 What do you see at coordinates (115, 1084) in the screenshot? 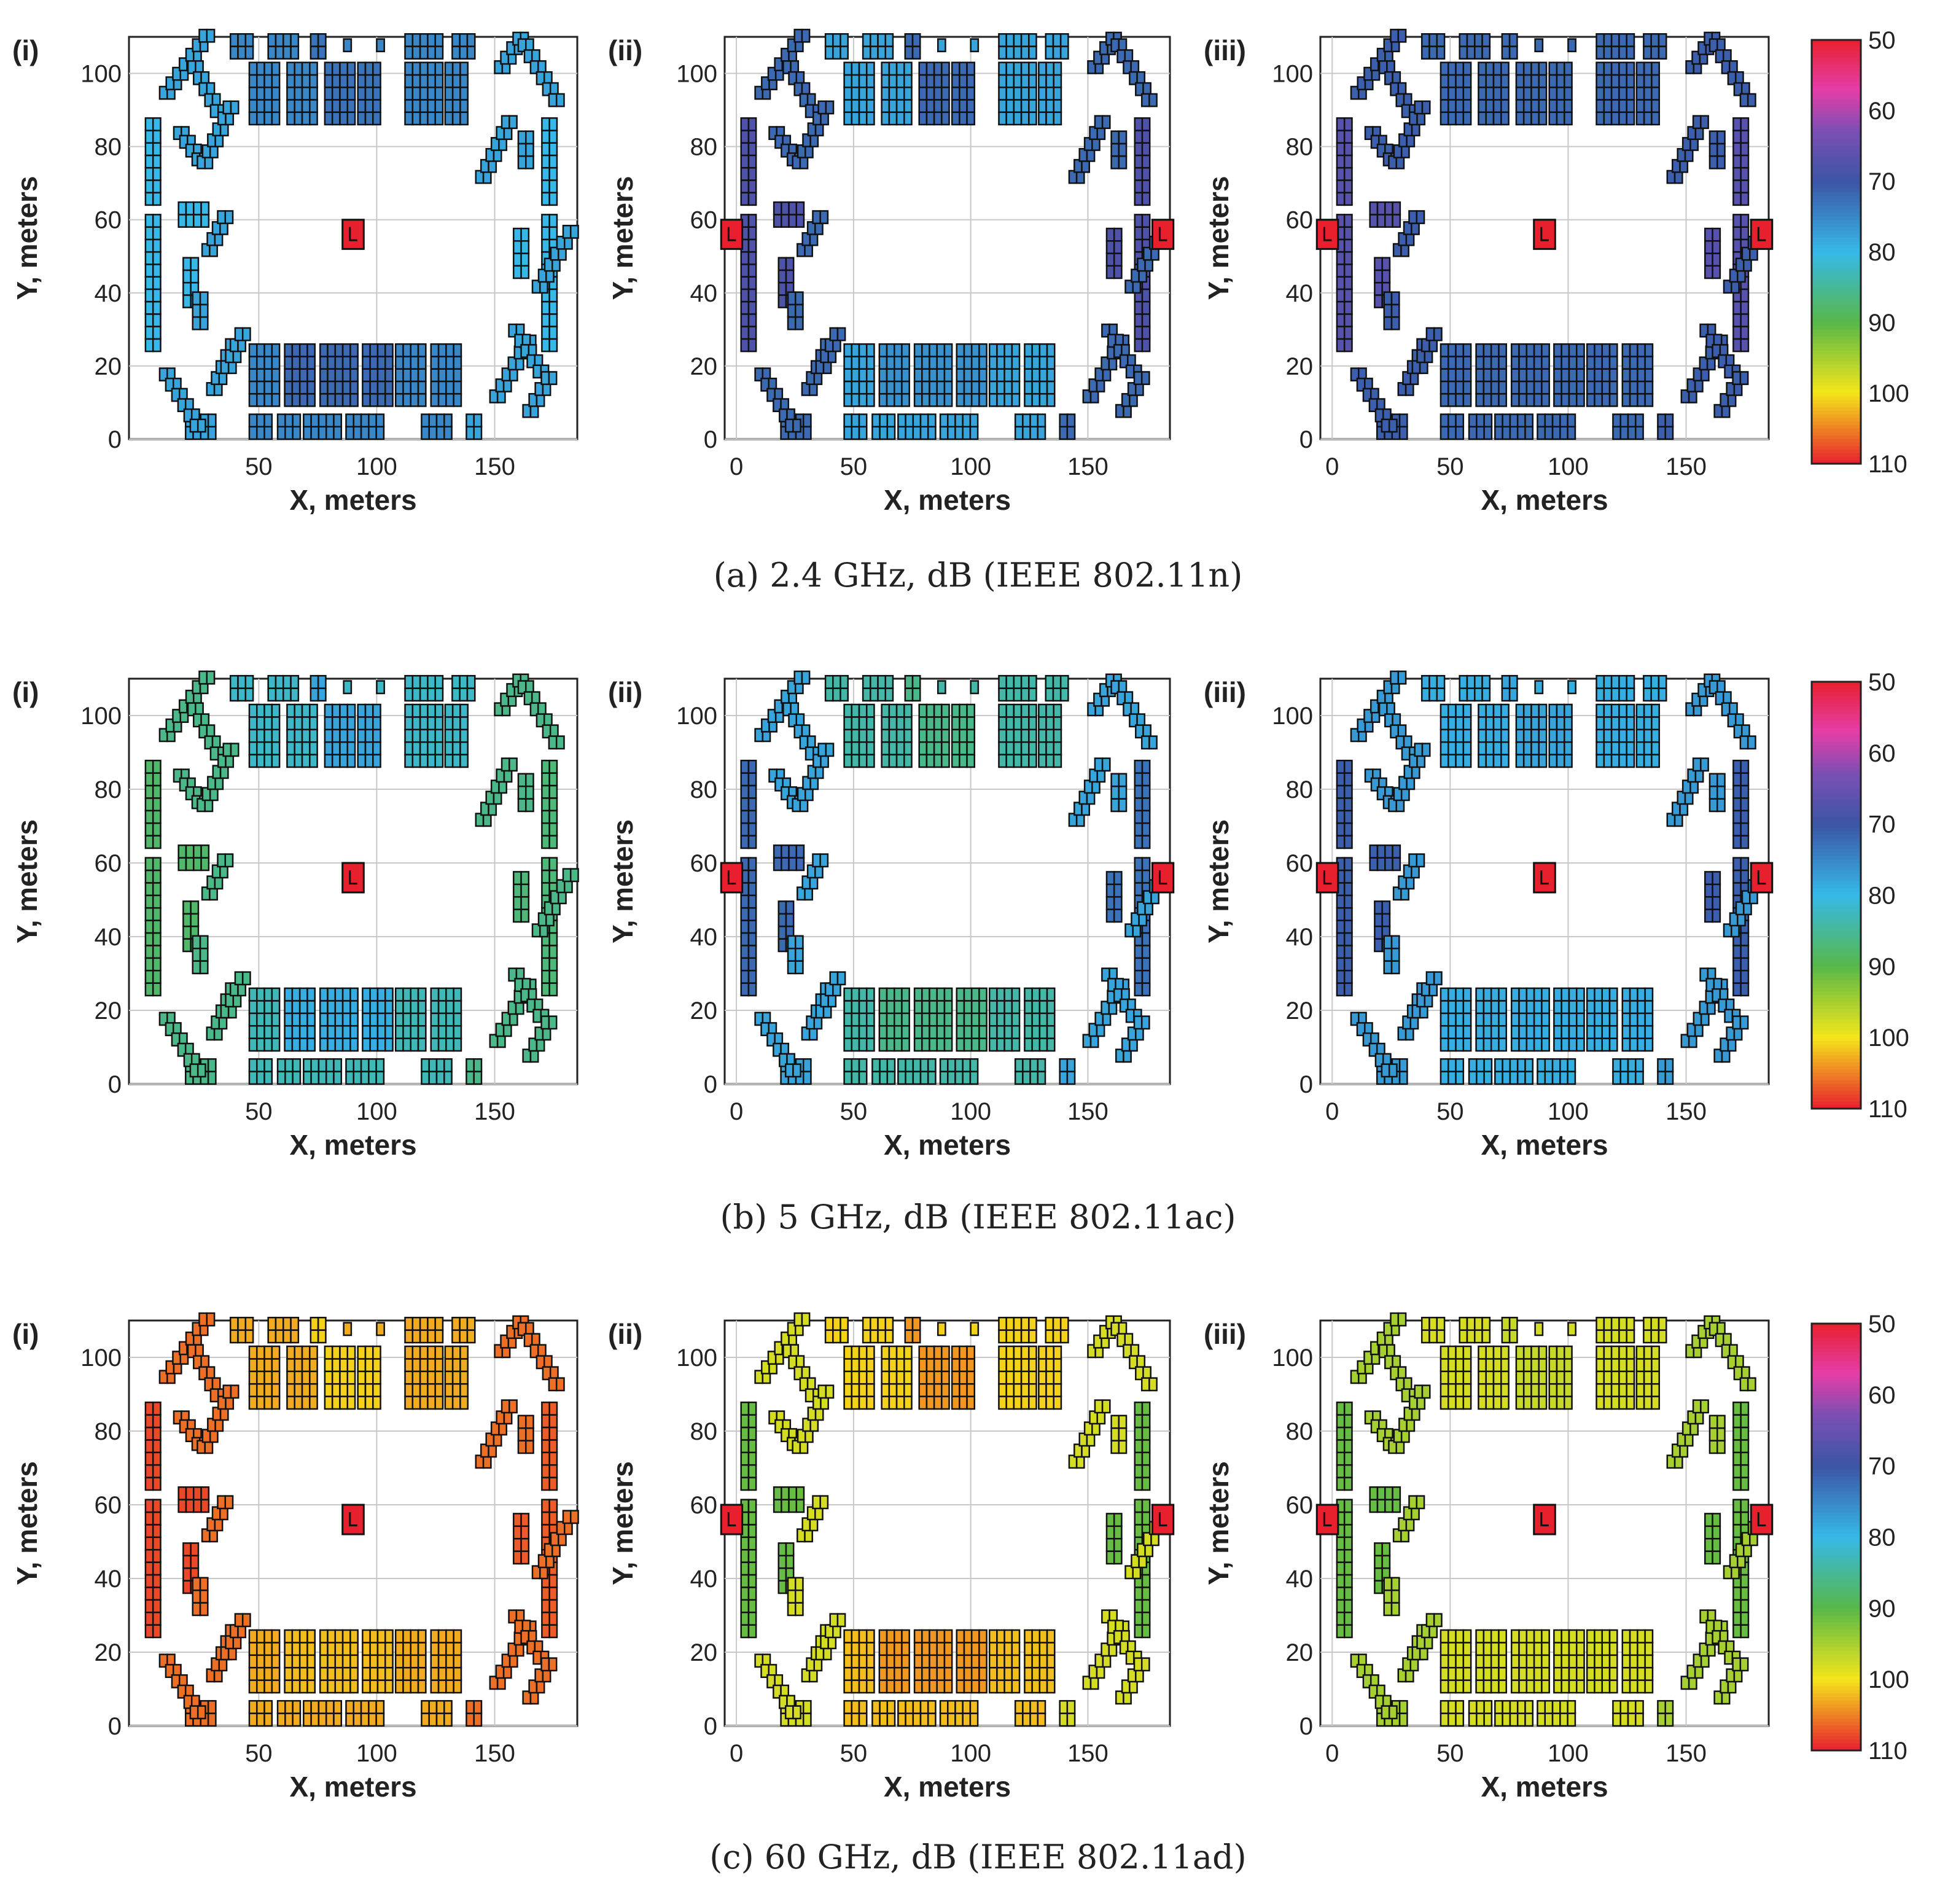
I see `y-tick-label: 0` at bounding box center [115, 1084].